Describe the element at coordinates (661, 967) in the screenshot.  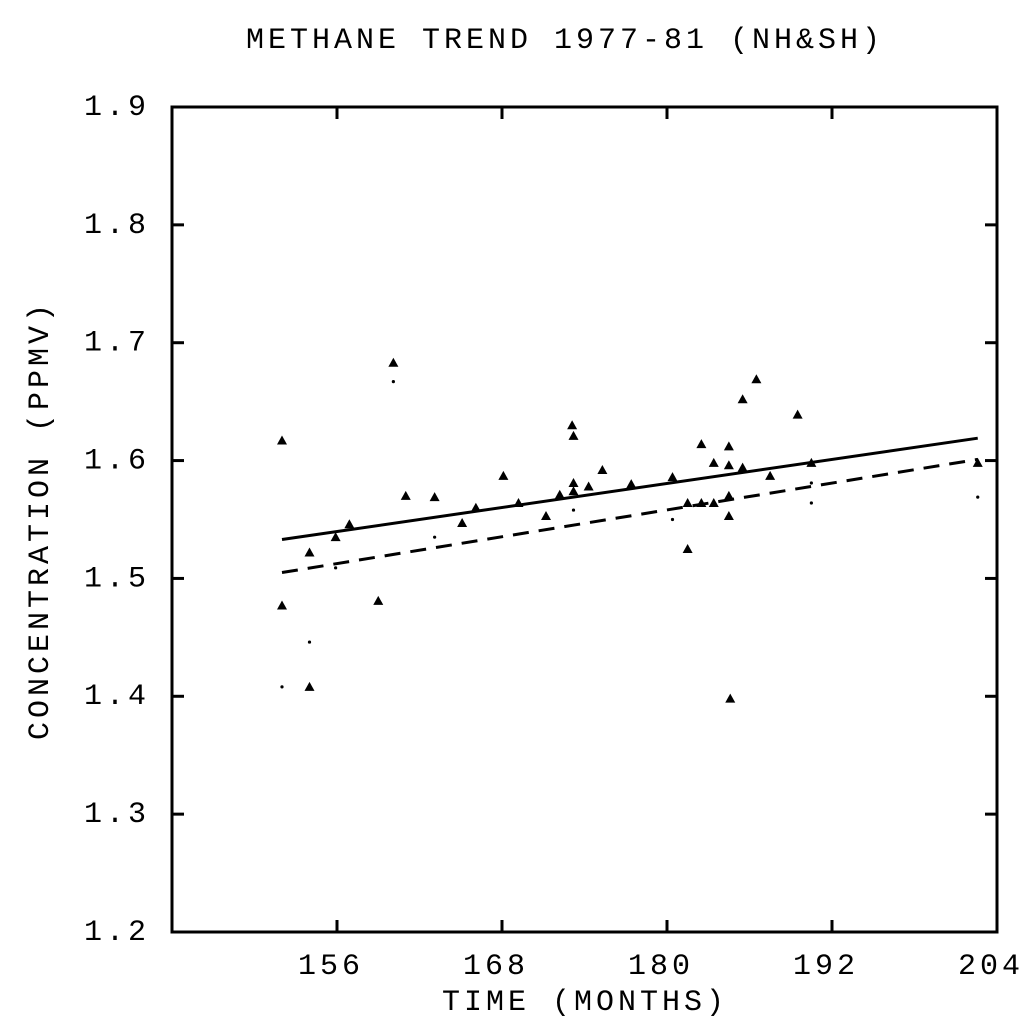
I see `x-tick-label: 180` at that location.